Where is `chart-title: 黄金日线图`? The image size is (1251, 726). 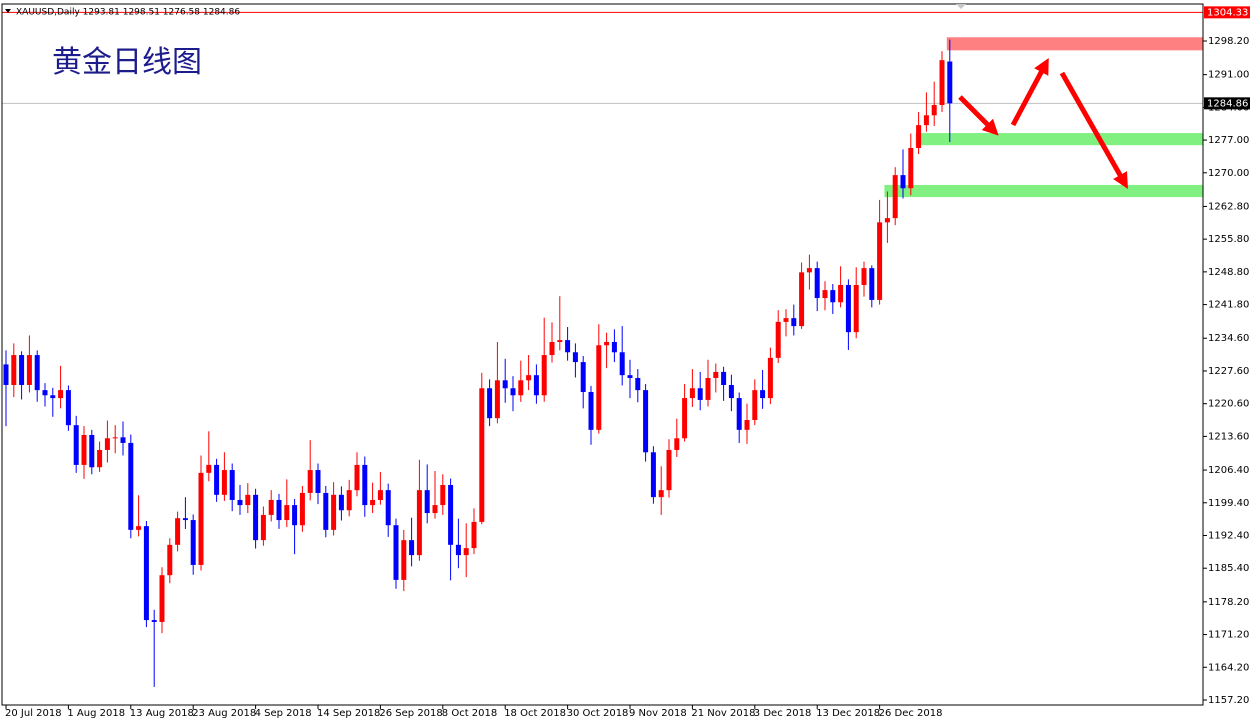 chart-title: 黄金日线图 is located at coordinates (127, 62).